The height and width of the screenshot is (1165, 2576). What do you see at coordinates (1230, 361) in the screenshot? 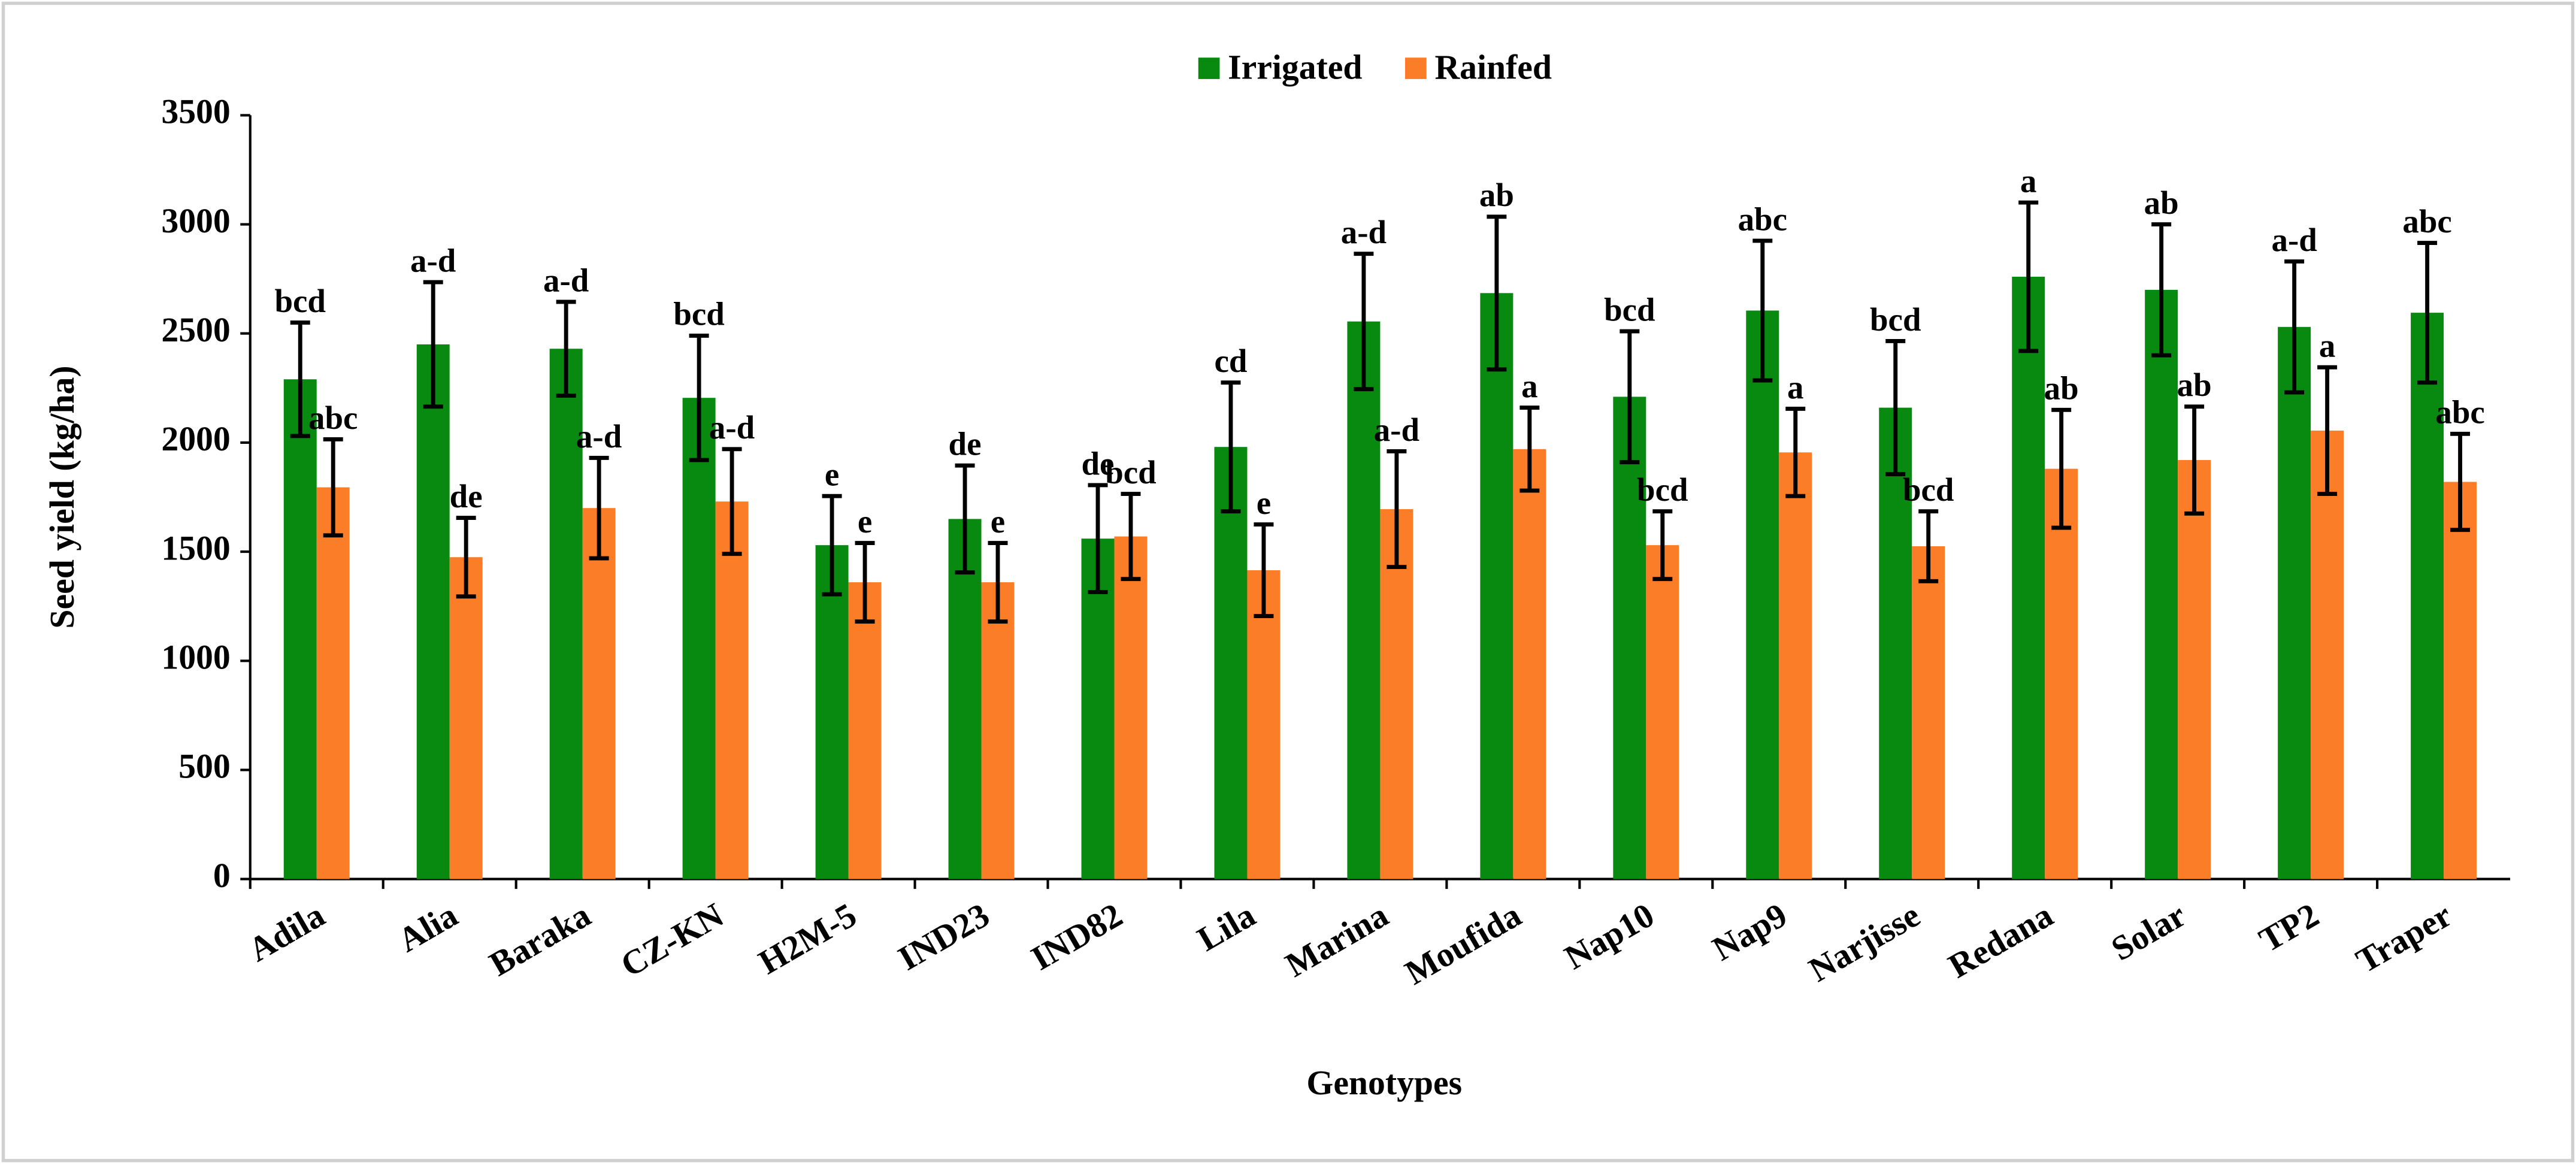
I see `group-letter: cd` at bounding box center [1230, 361].